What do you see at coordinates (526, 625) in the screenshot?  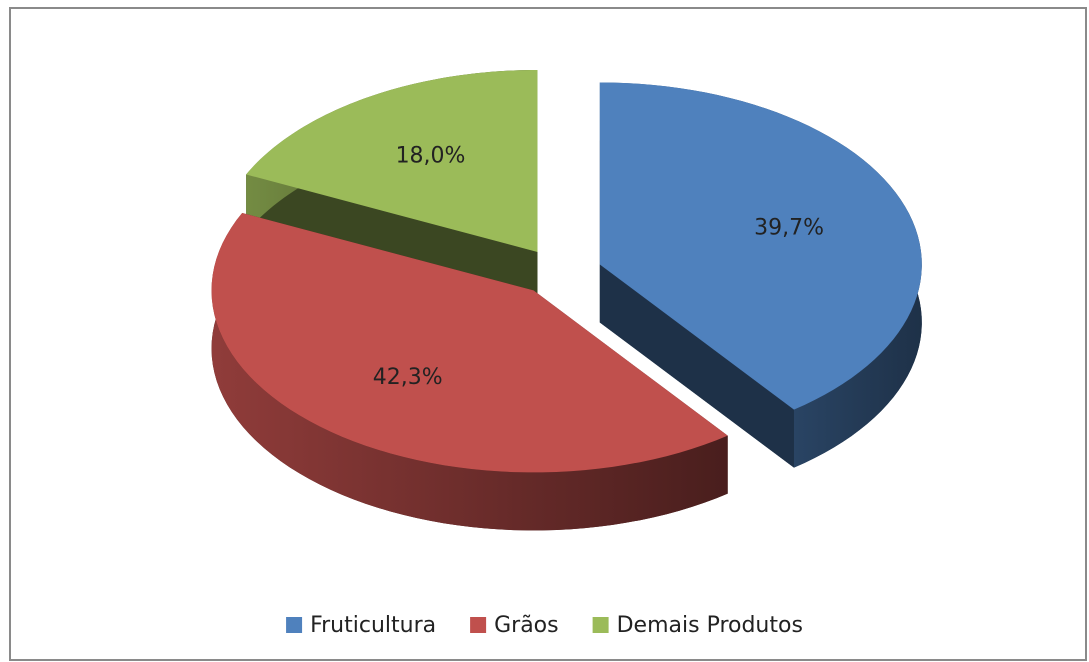 I see `legend-label: Grãos` at bounding box center [526, 625].